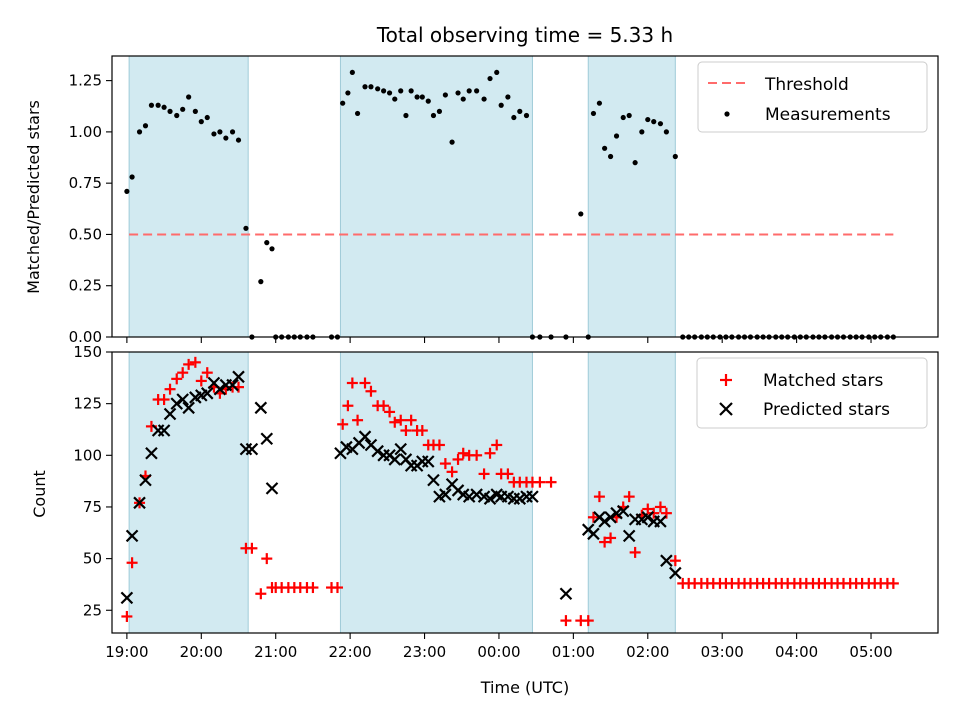 This screenshot has width=960, height=724. I want to click on bottom-y-tick-label-4: 125, so click(87, 404).